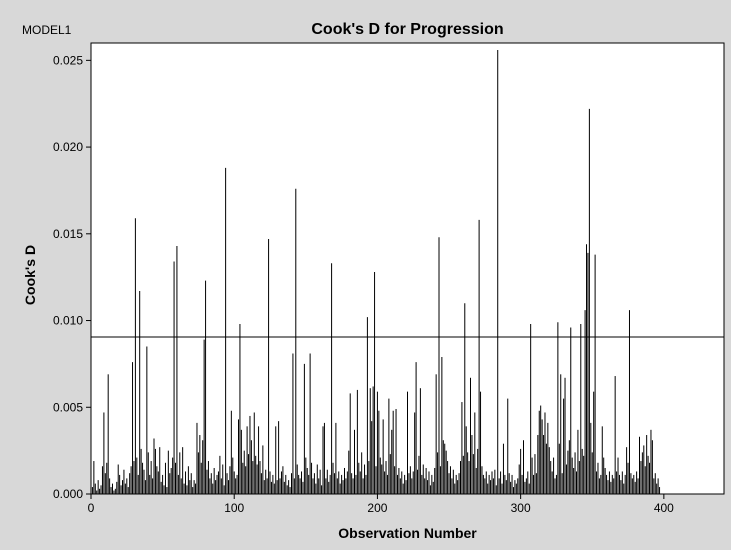 Image resolution: width=731 pixels, height=550 pixels. Describe the element at coordinates (68, 407) in the screenshot. I see `y-tick-label: 0.005` at that location.